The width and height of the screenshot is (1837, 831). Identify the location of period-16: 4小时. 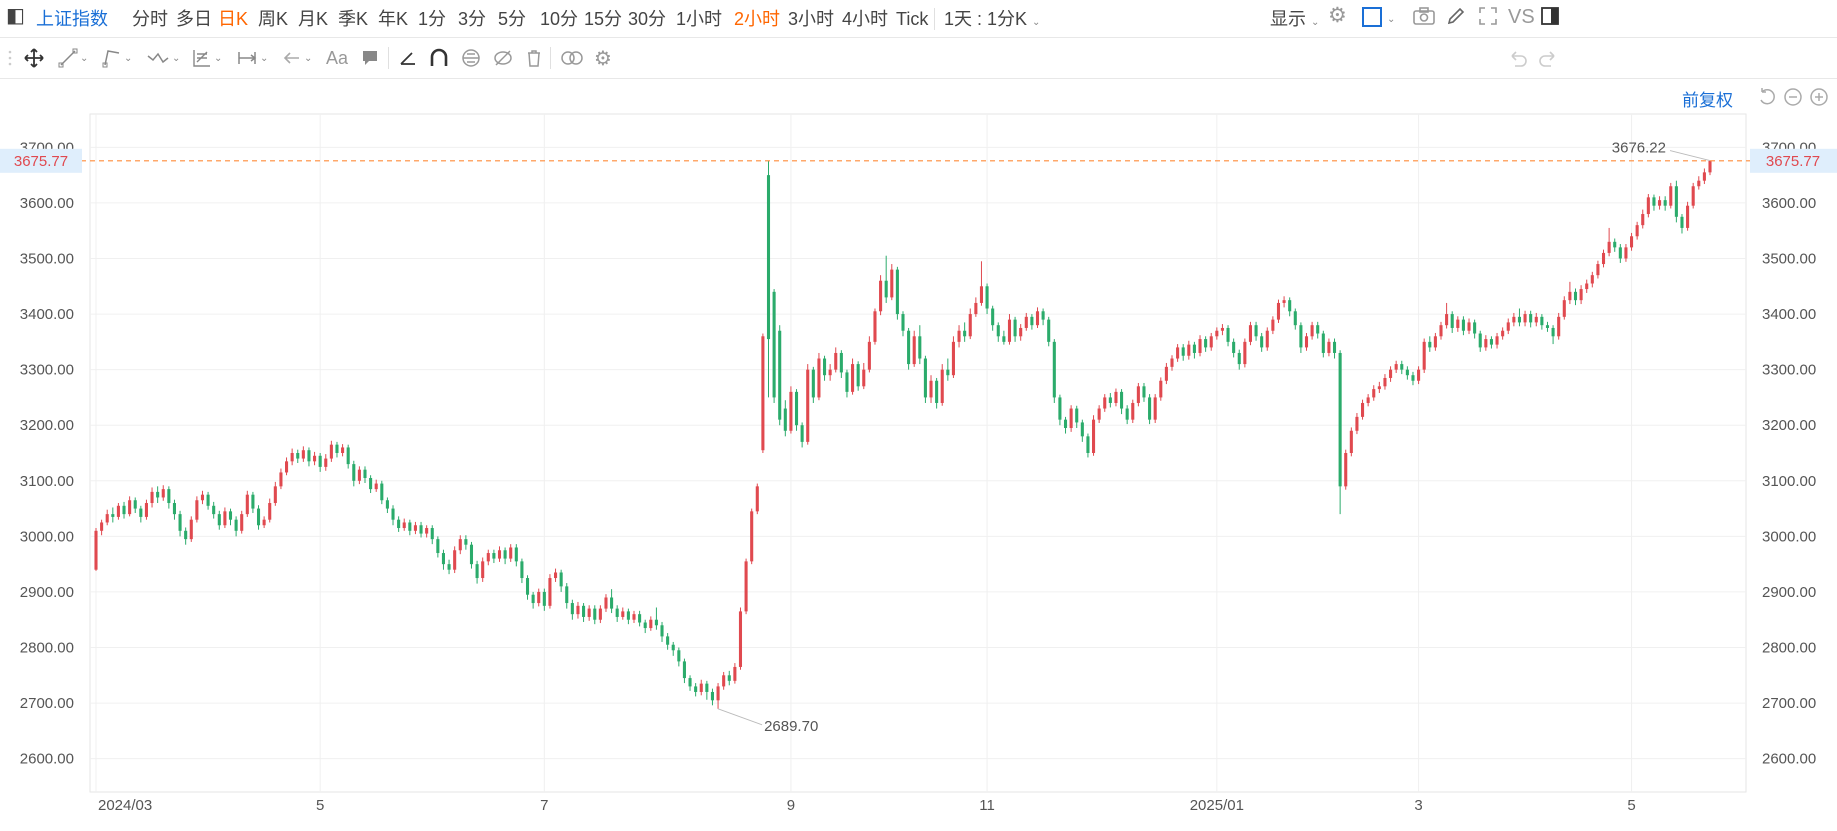
(865, 19).